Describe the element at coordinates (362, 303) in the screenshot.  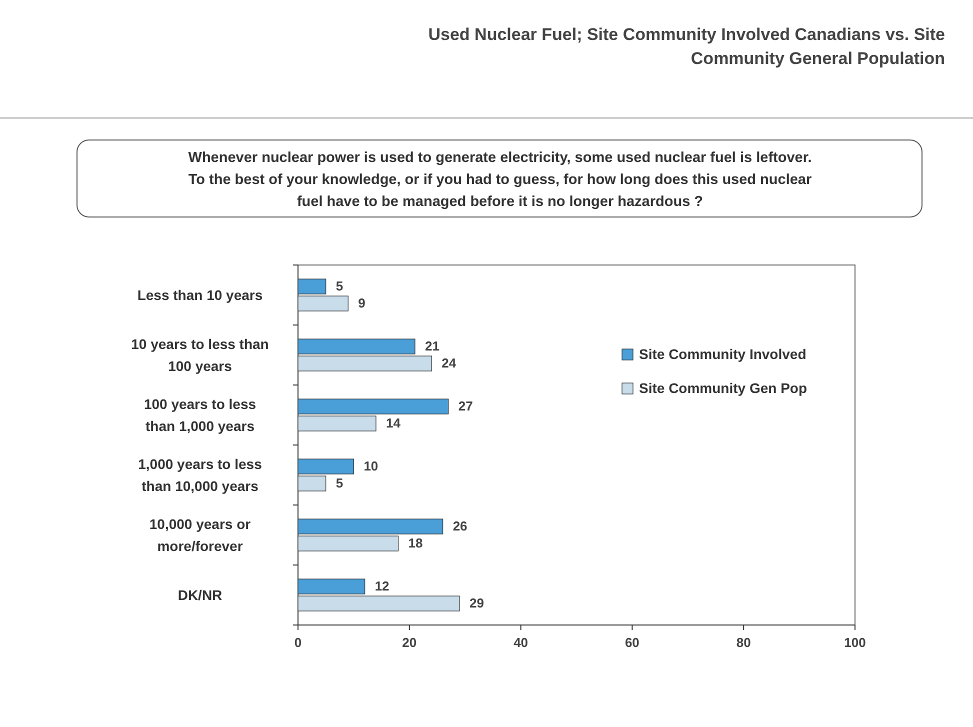
I see `data-label: 9` at that location.